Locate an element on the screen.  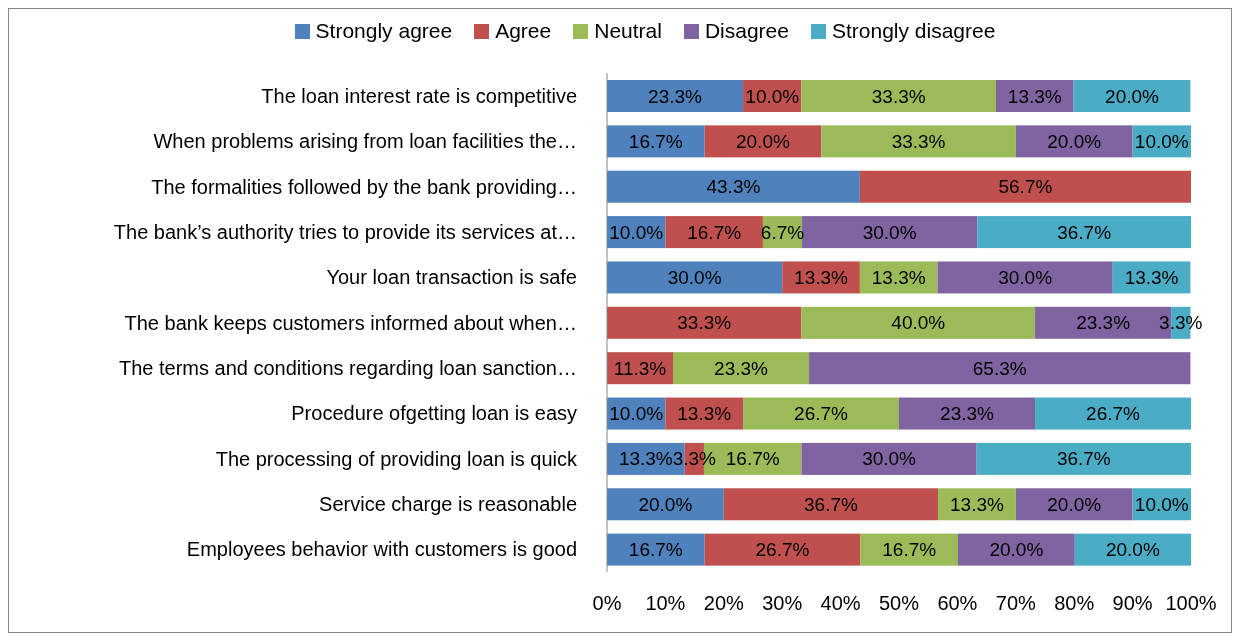
data-label: 65.3% is located at coordinates (999, 368).